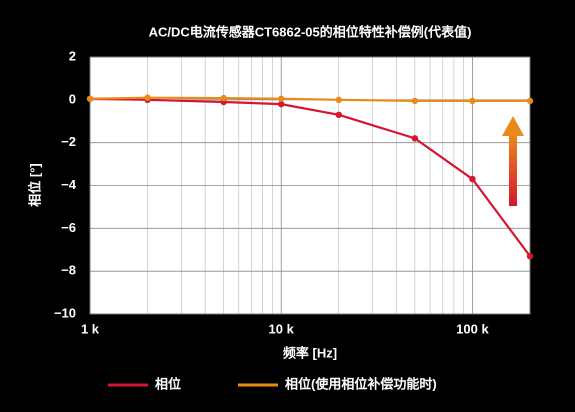  I want to click on x-tick-label: 10 k, so click(282, 328).